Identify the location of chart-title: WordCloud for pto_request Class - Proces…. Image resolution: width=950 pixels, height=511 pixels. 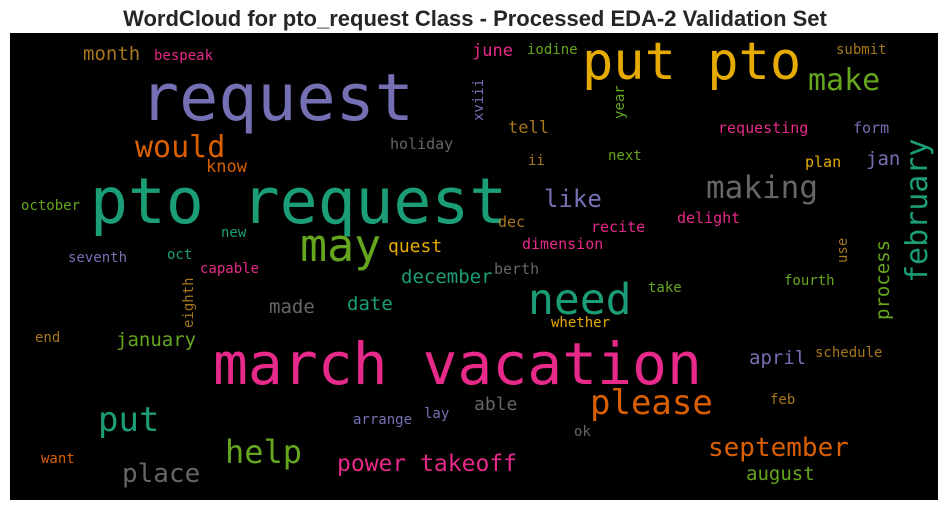
(475, 18).